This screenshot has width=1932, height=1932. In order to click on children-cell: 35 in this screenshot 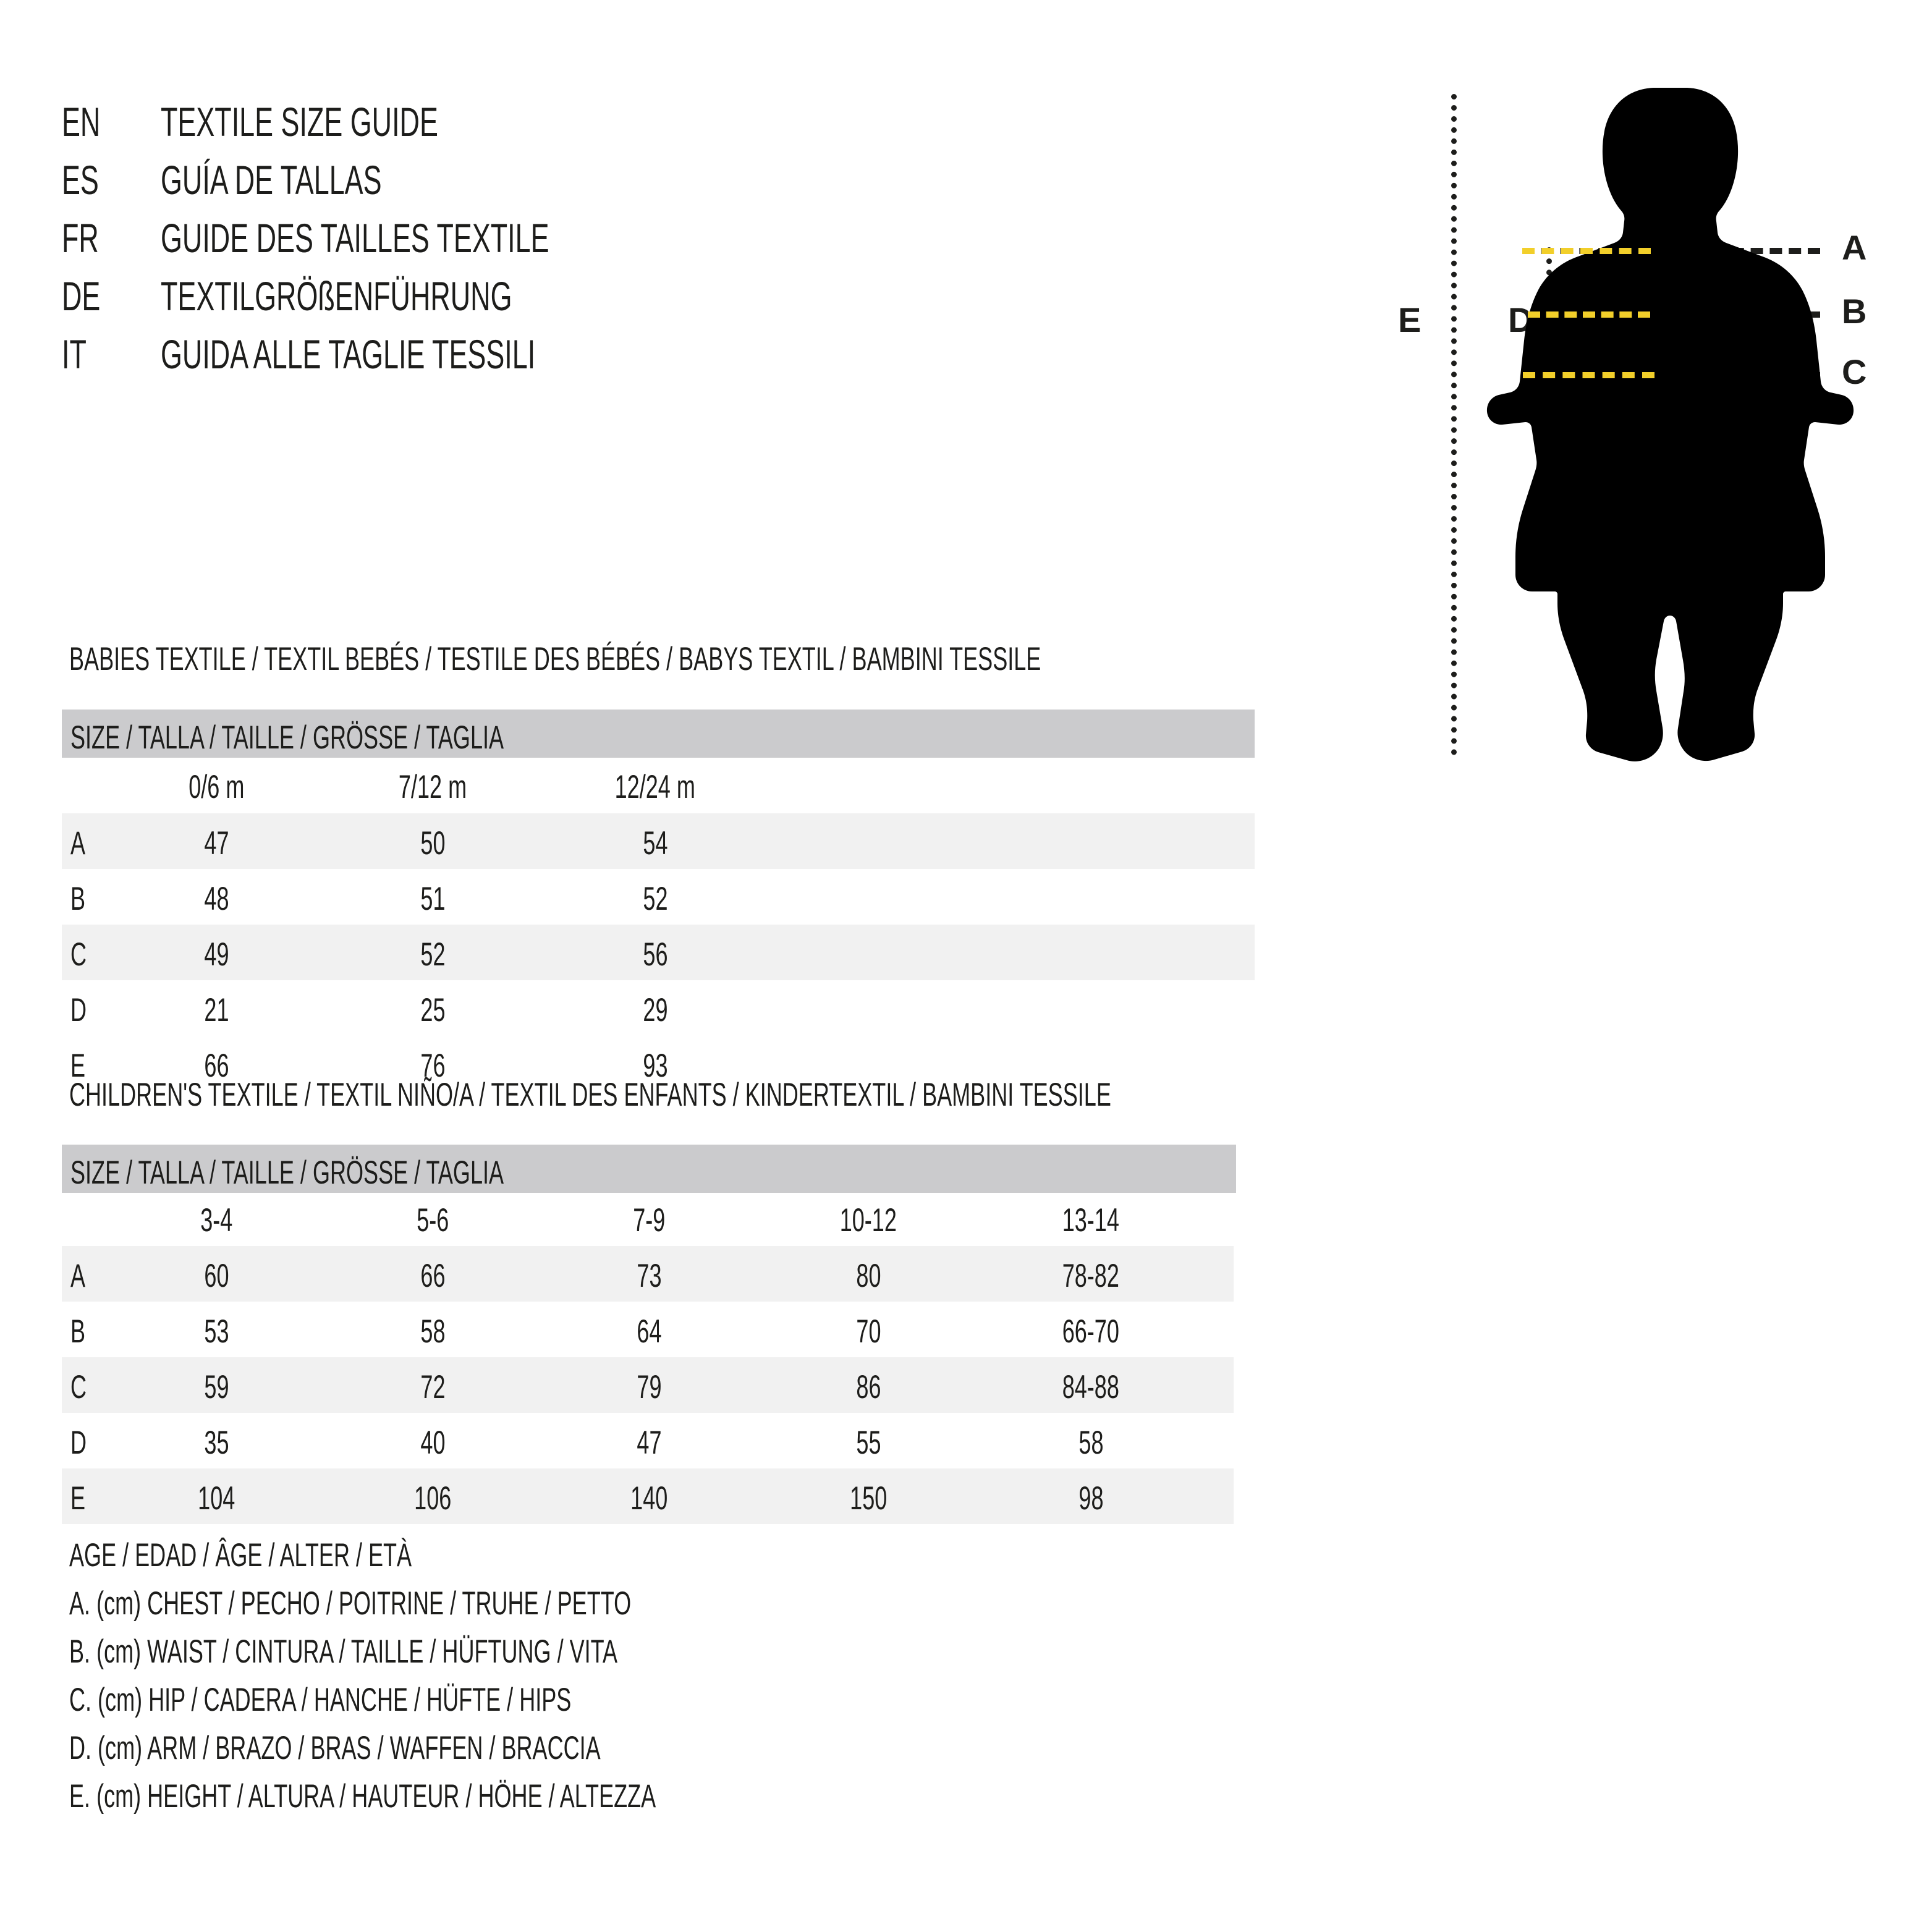, I will do `click(216, 1443)`.